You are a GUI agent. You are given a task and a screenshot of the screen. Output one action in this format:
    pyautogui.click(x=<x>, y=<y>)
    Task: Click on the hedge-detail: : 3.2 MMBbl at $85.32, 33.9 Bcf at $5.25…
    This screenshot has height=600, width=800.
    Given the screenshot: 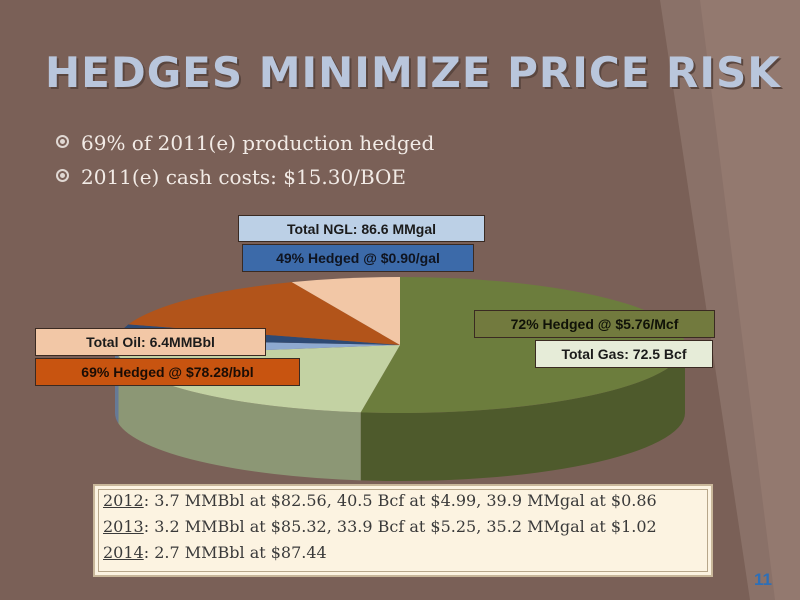 What is the action you would take?
    pyautogui.click(x=400, y=526)
    